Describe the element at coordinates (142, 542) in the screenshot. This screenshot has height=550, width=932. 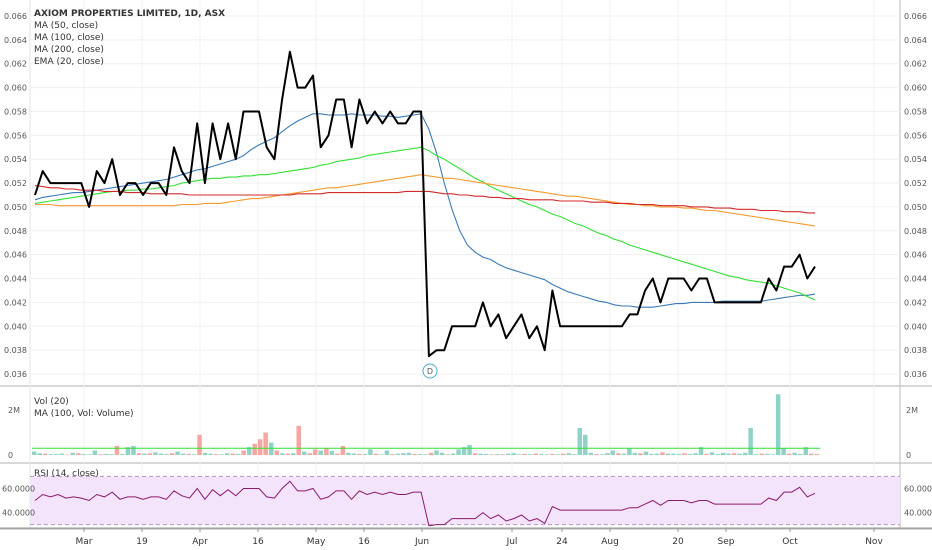
I see `x-tick-label: 19` at that location.